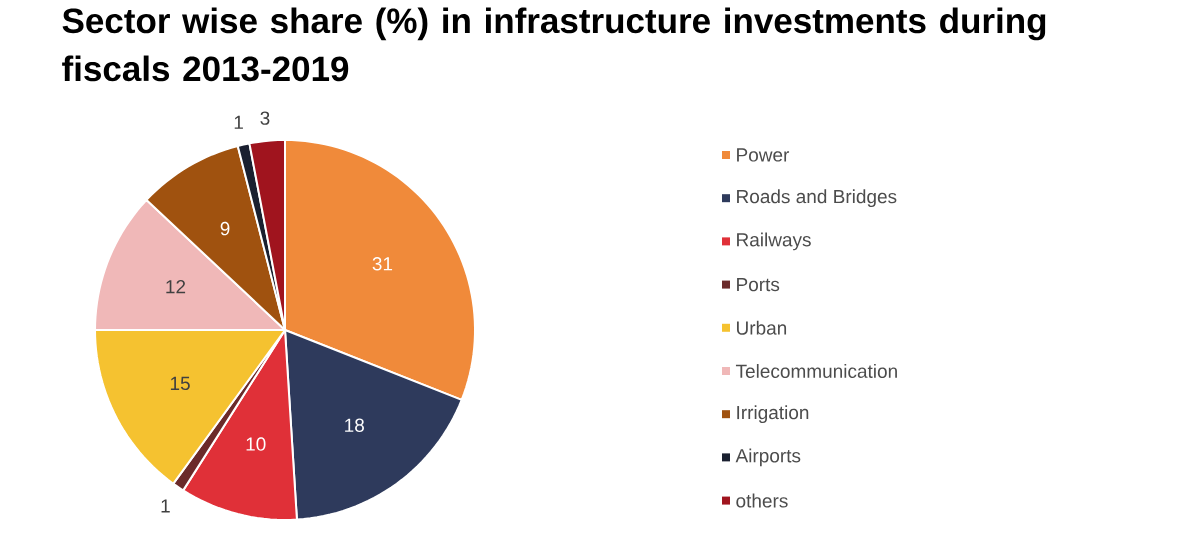 The height and width of the screenshot is (534, 1203). What do you see at coordinates (762, 327) in the screenshot?
I see `legend-label: Urban` at bounding box center [762, 327].